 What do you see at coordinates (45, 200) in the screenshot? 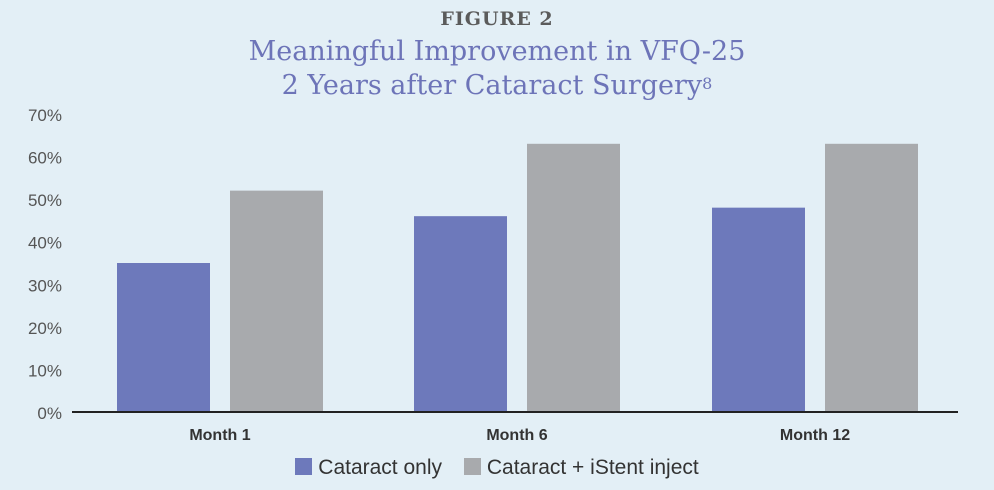
I see `y-tick-label: 50%` at bounding box center [45, 200].